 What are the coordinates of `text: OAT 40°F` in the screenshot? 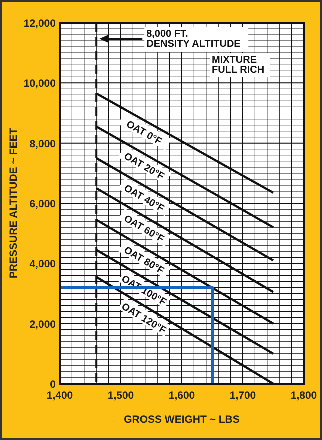 It's located at (144, 199).